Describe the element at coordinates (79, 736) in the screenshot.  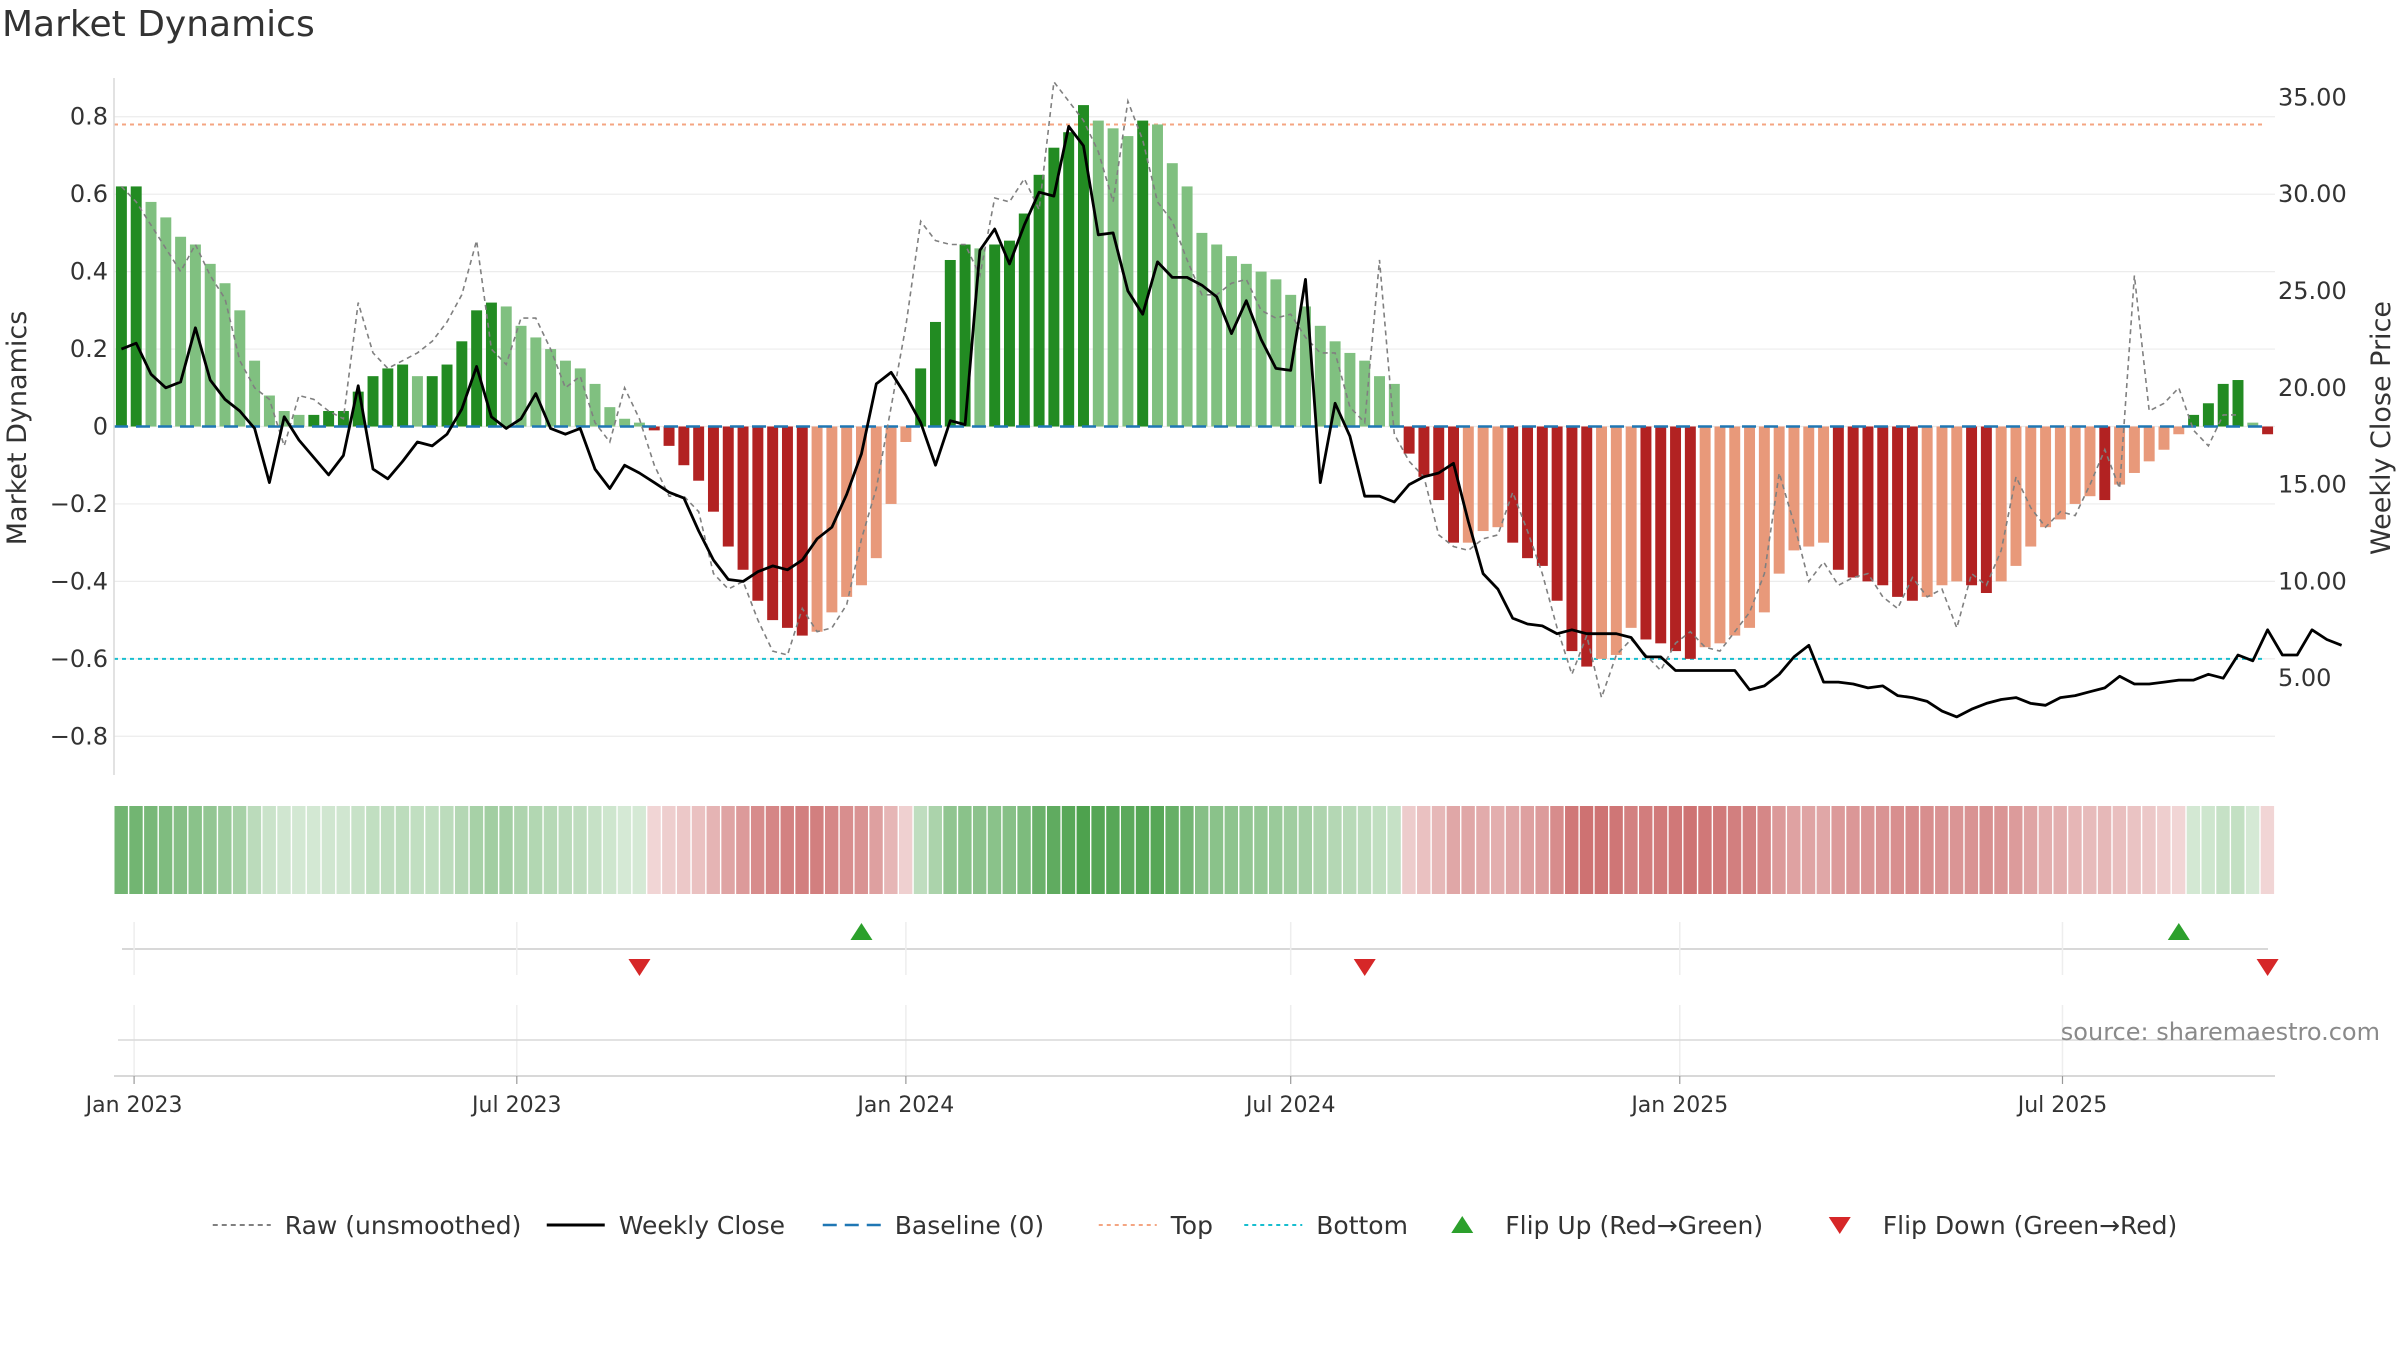
I see `left-tick-label: −0.8` at that location.